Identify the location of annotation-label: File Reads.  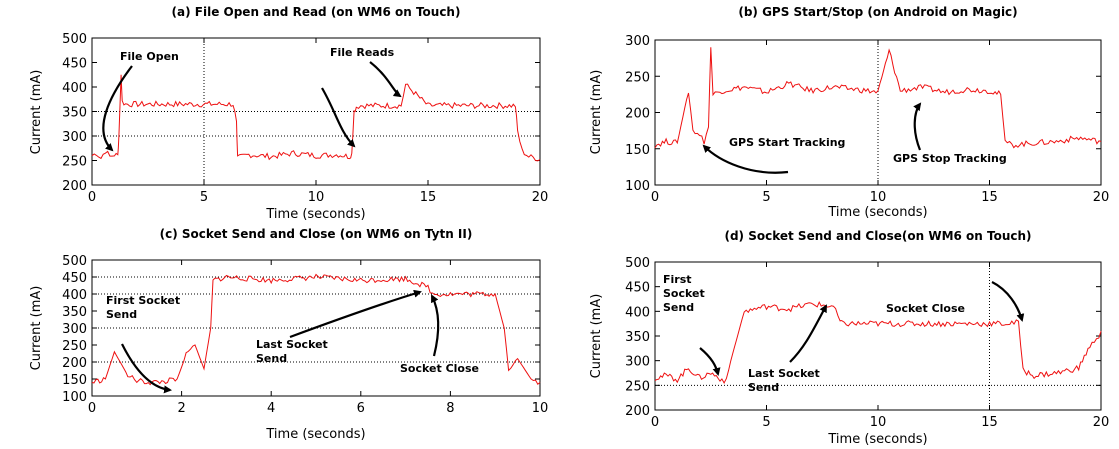
(362, 52).